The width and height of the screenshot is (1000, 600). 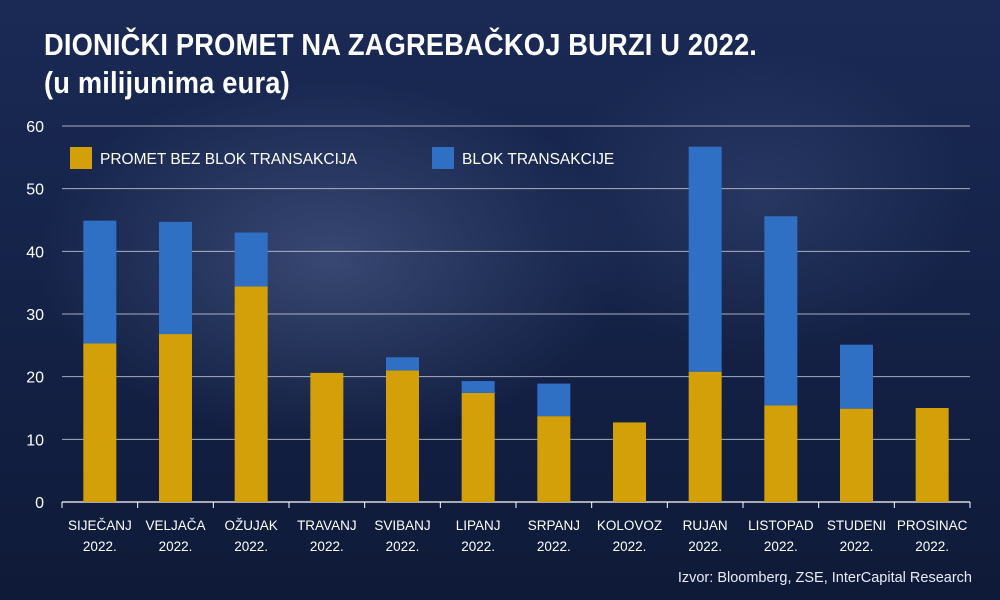 What do you see at coordinates (39, 503) in the screenshot?
I see `y-tick-label: 0` at bounding box center [39, 503].